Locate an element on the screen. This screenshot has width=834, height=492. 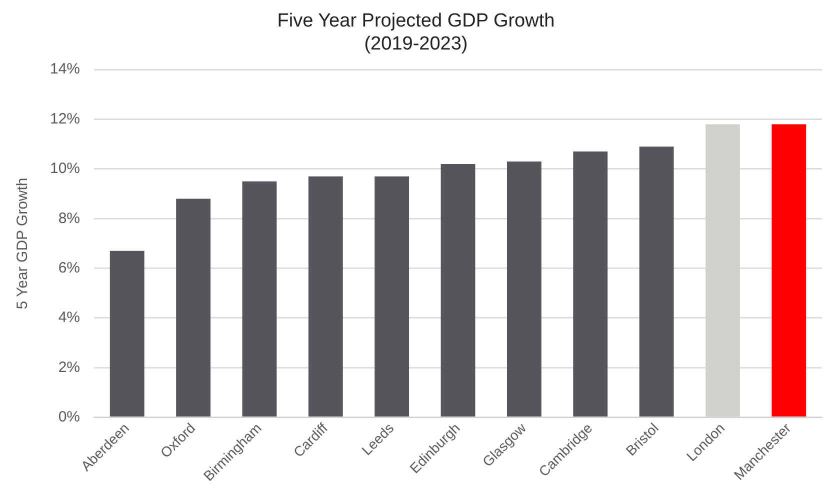
y-tick-label: 4% is located at coordinates (69, 317).